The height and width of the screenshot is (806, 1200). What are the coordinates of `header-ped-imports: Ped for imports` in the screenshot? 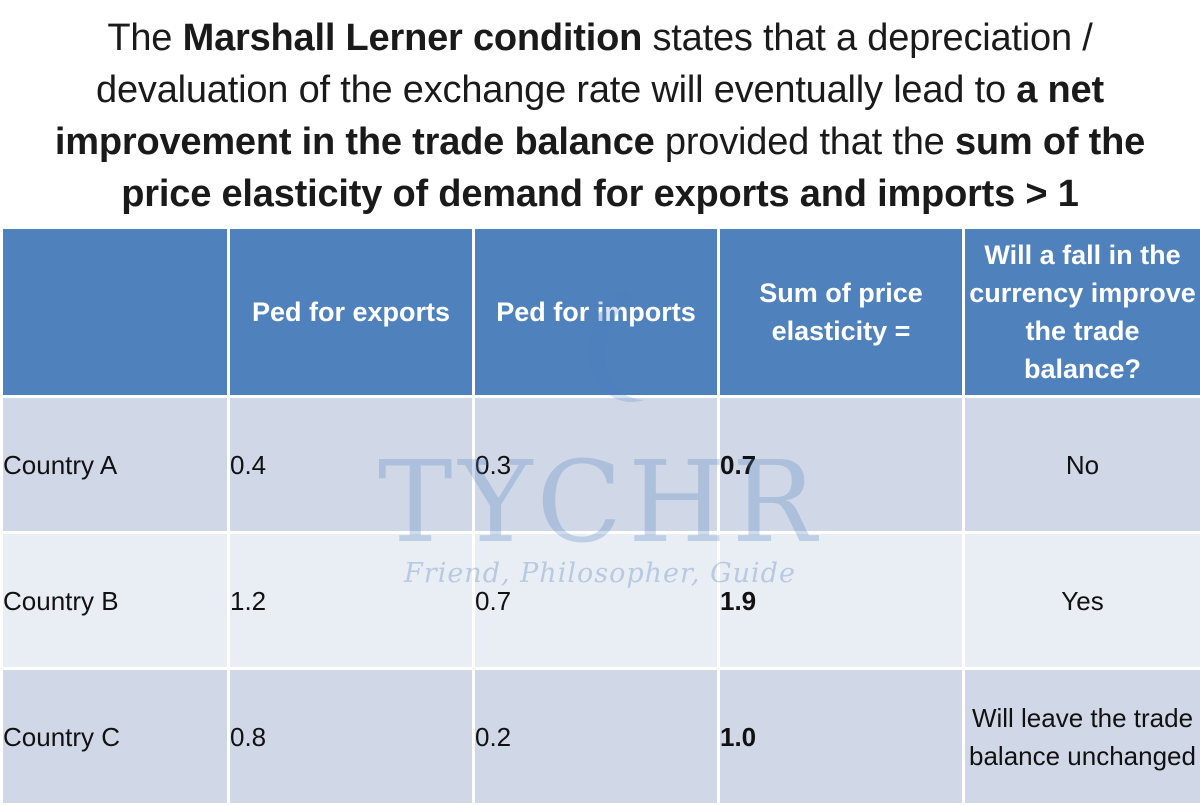 It's located at (596, 312).